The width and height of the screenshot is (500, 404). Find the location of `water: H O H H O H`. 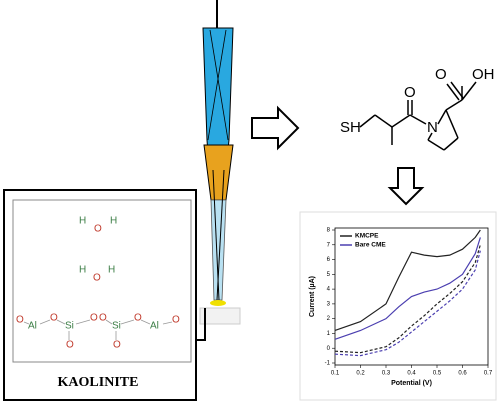

water: H O H H O H is located at coordinates (98, 250).